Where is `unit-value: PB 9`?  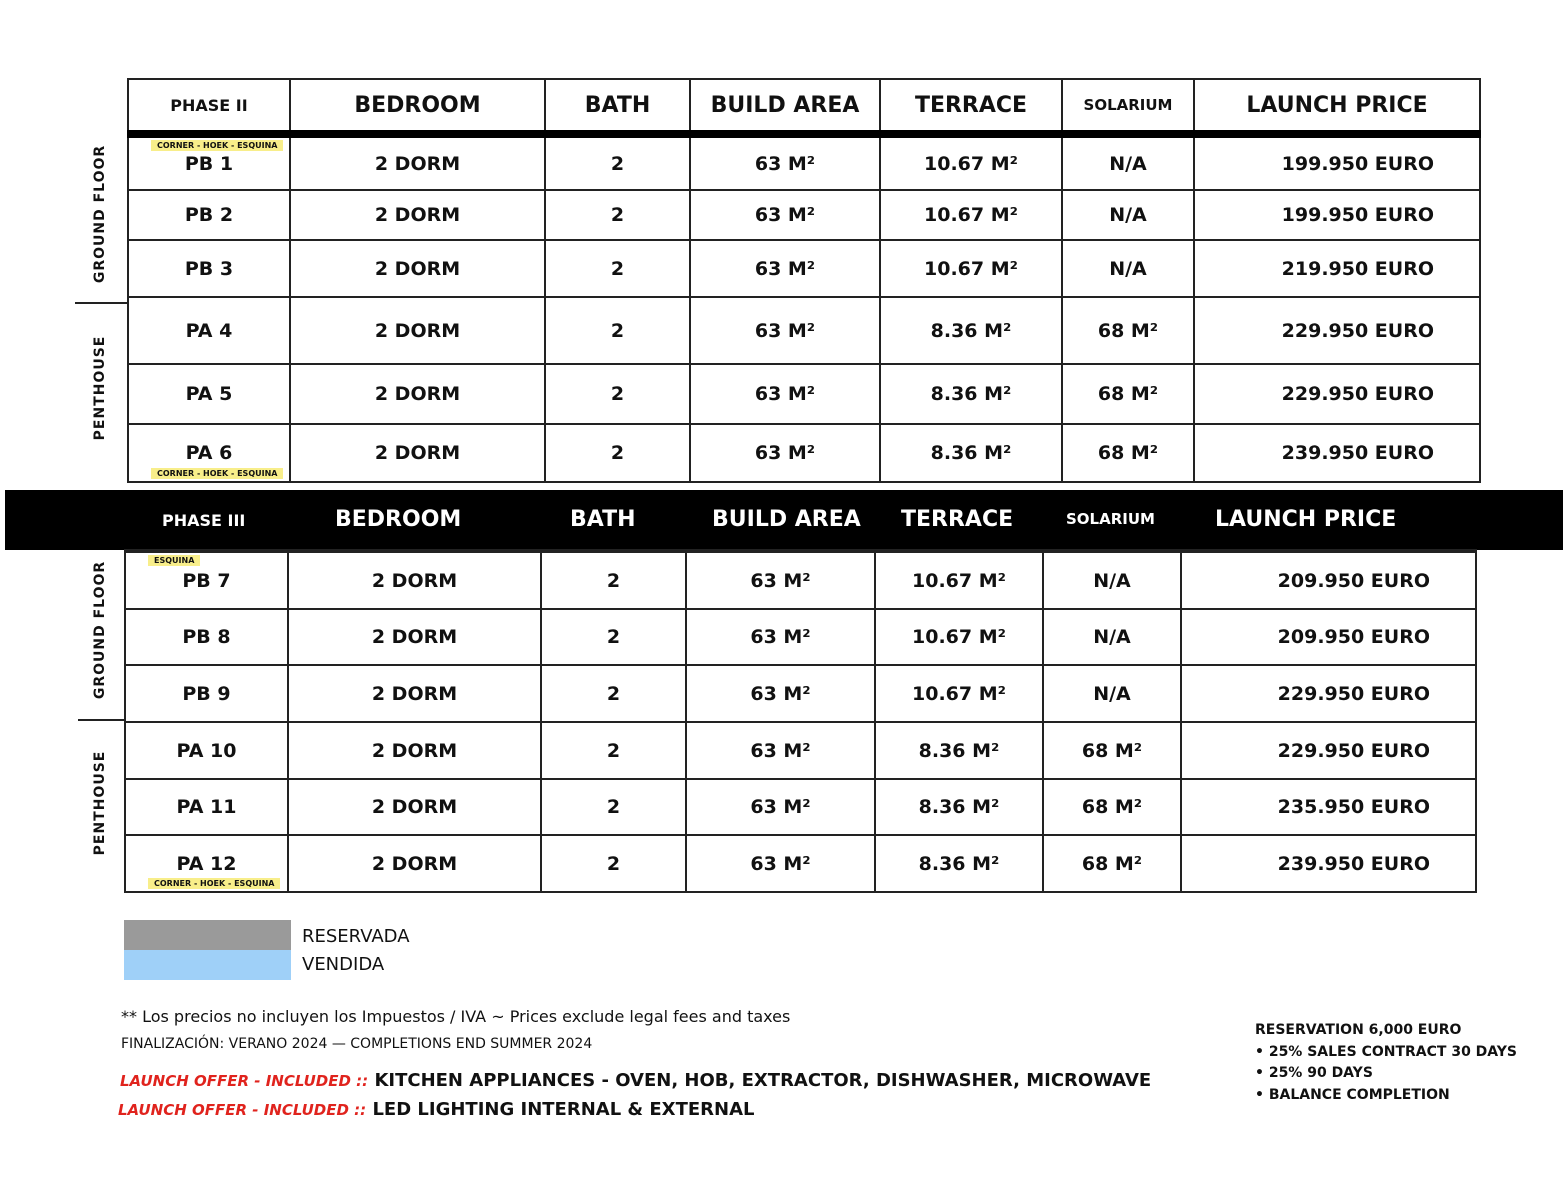
unit-value: PB 9 is located at coordinates (206, 693).